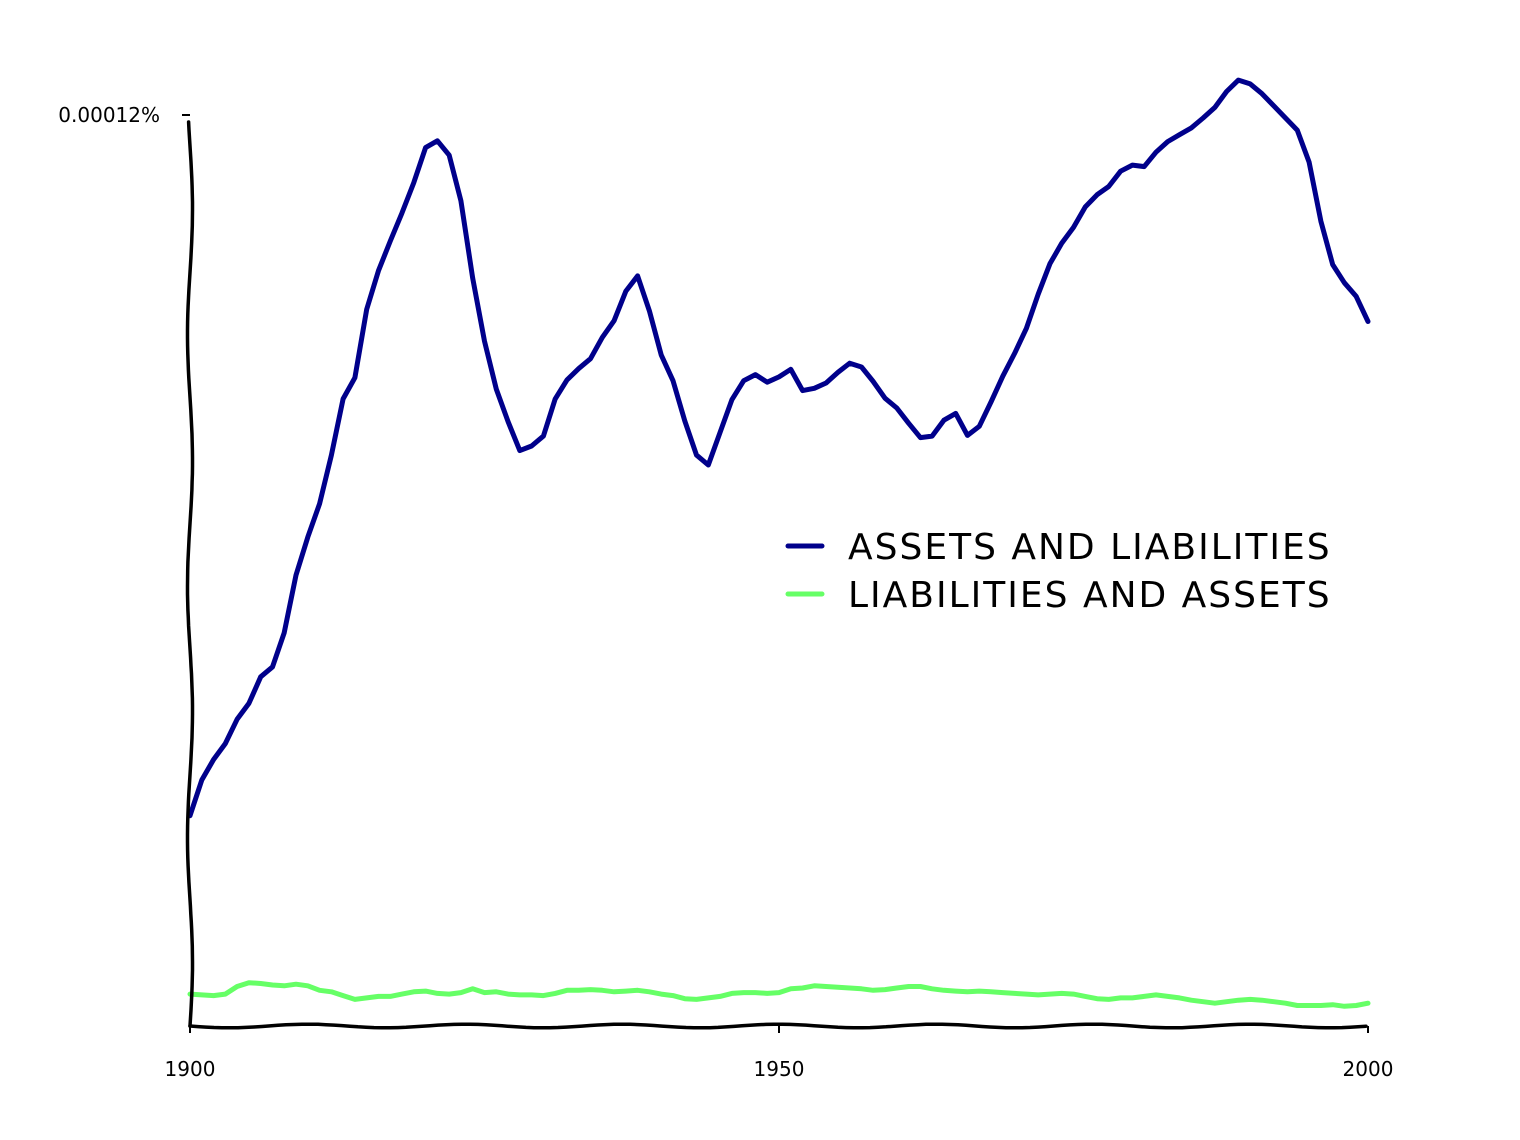 This screenshot has height=1140, width=1520. Describe the element at coordinates (1090, 595) in the screenshot. I see `legend-label: LIABILITIES AND ASSETS` at that location.